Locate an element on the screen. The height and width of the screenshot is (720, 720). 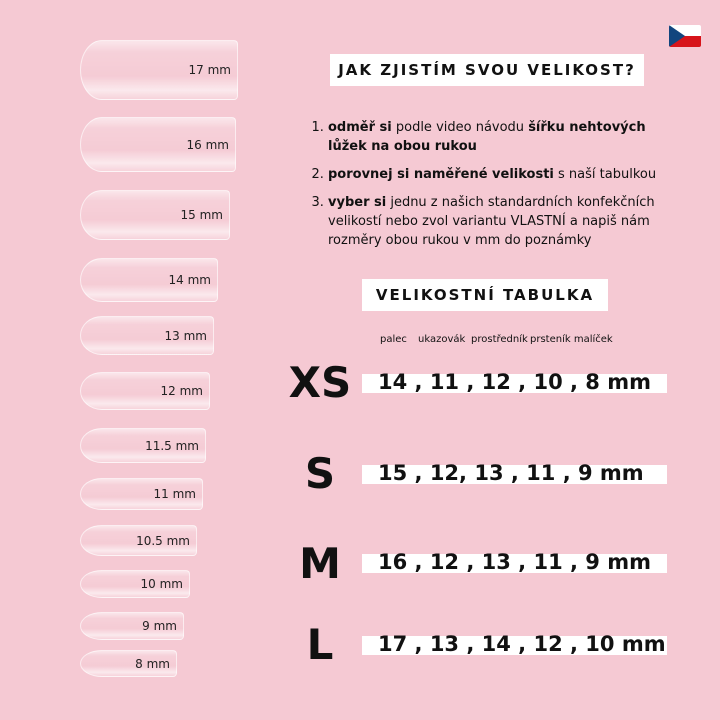
finger-label: prostředník is located at coordinates (499, 339).